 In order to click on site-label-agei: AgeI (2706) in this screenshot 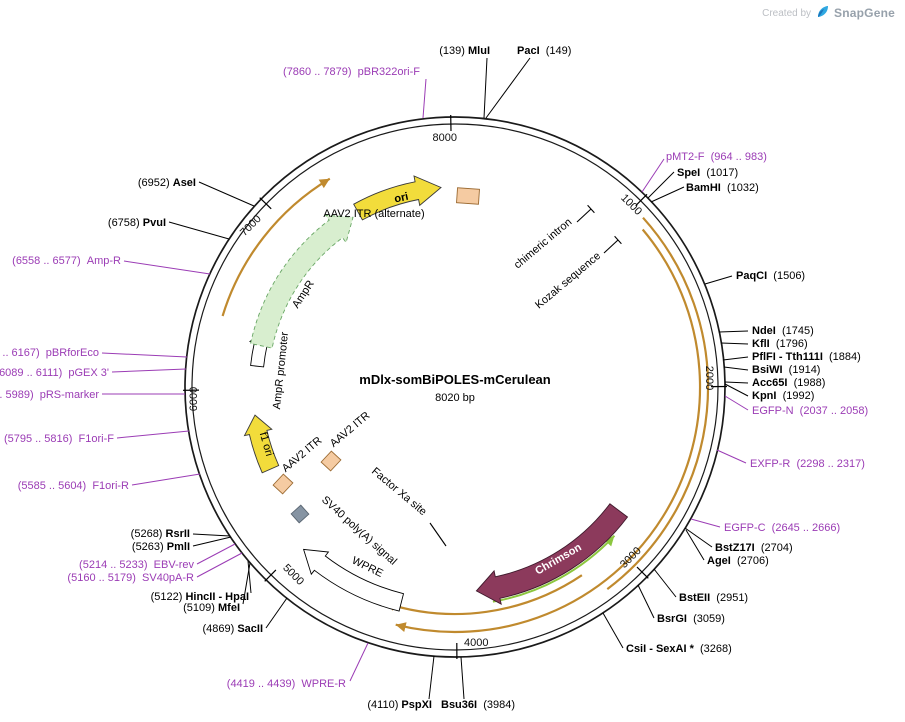, I will do `click(738, 561)`.